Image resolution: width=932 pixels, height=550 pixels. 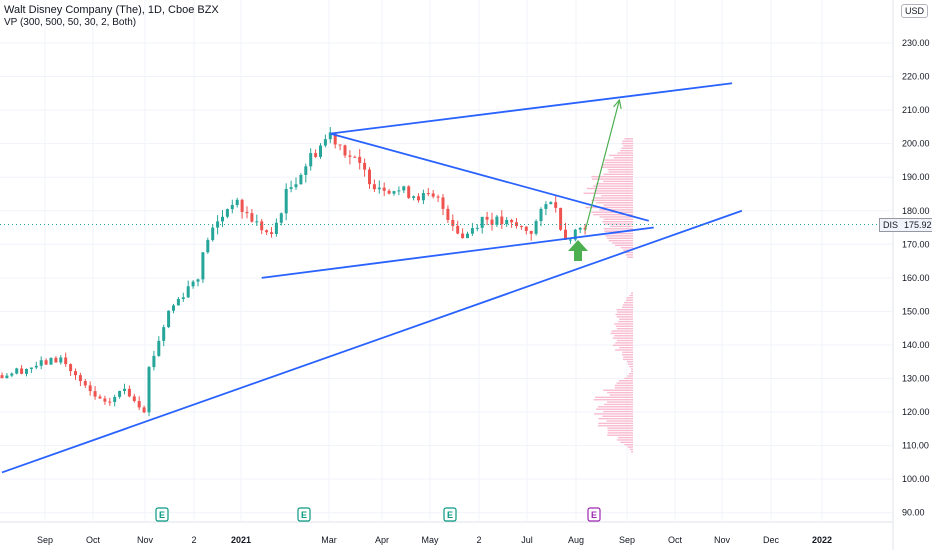 I want to click on price-tag-value: 175.92, so click(x=918, y=225).